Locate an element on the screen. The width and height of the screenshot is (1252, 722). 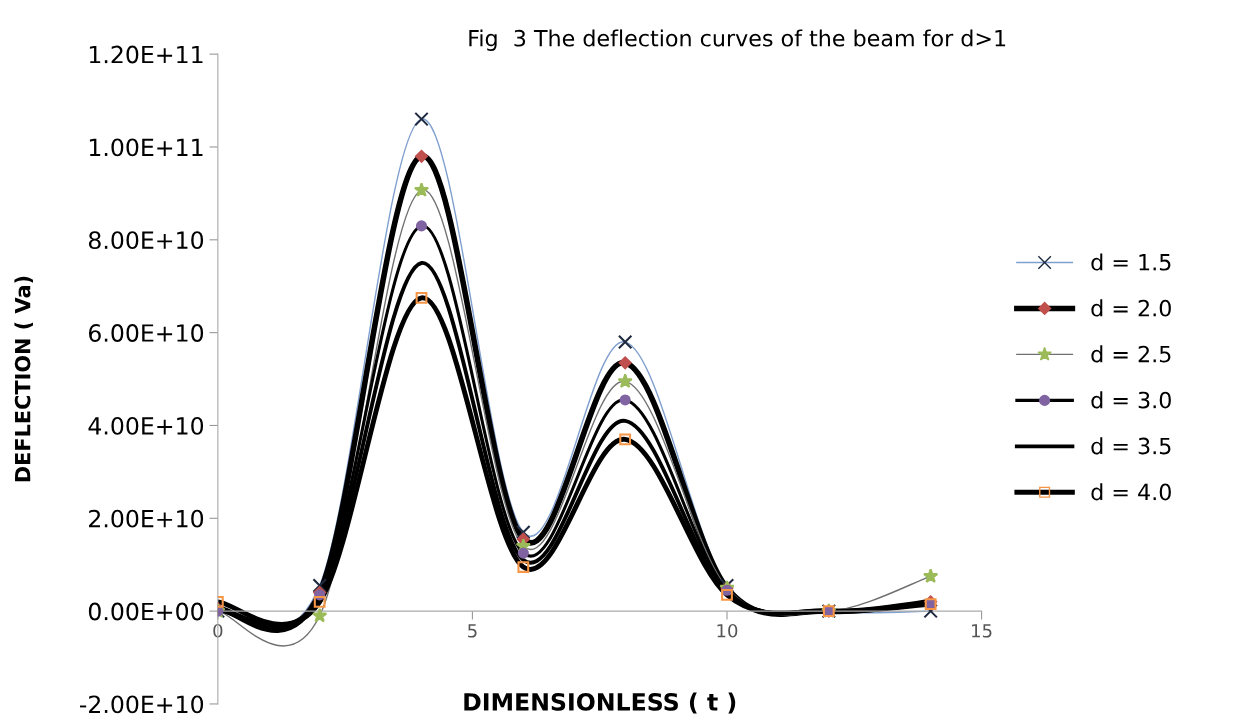
legend-label: d = 3.0 is located at coordinates (1131, 400).